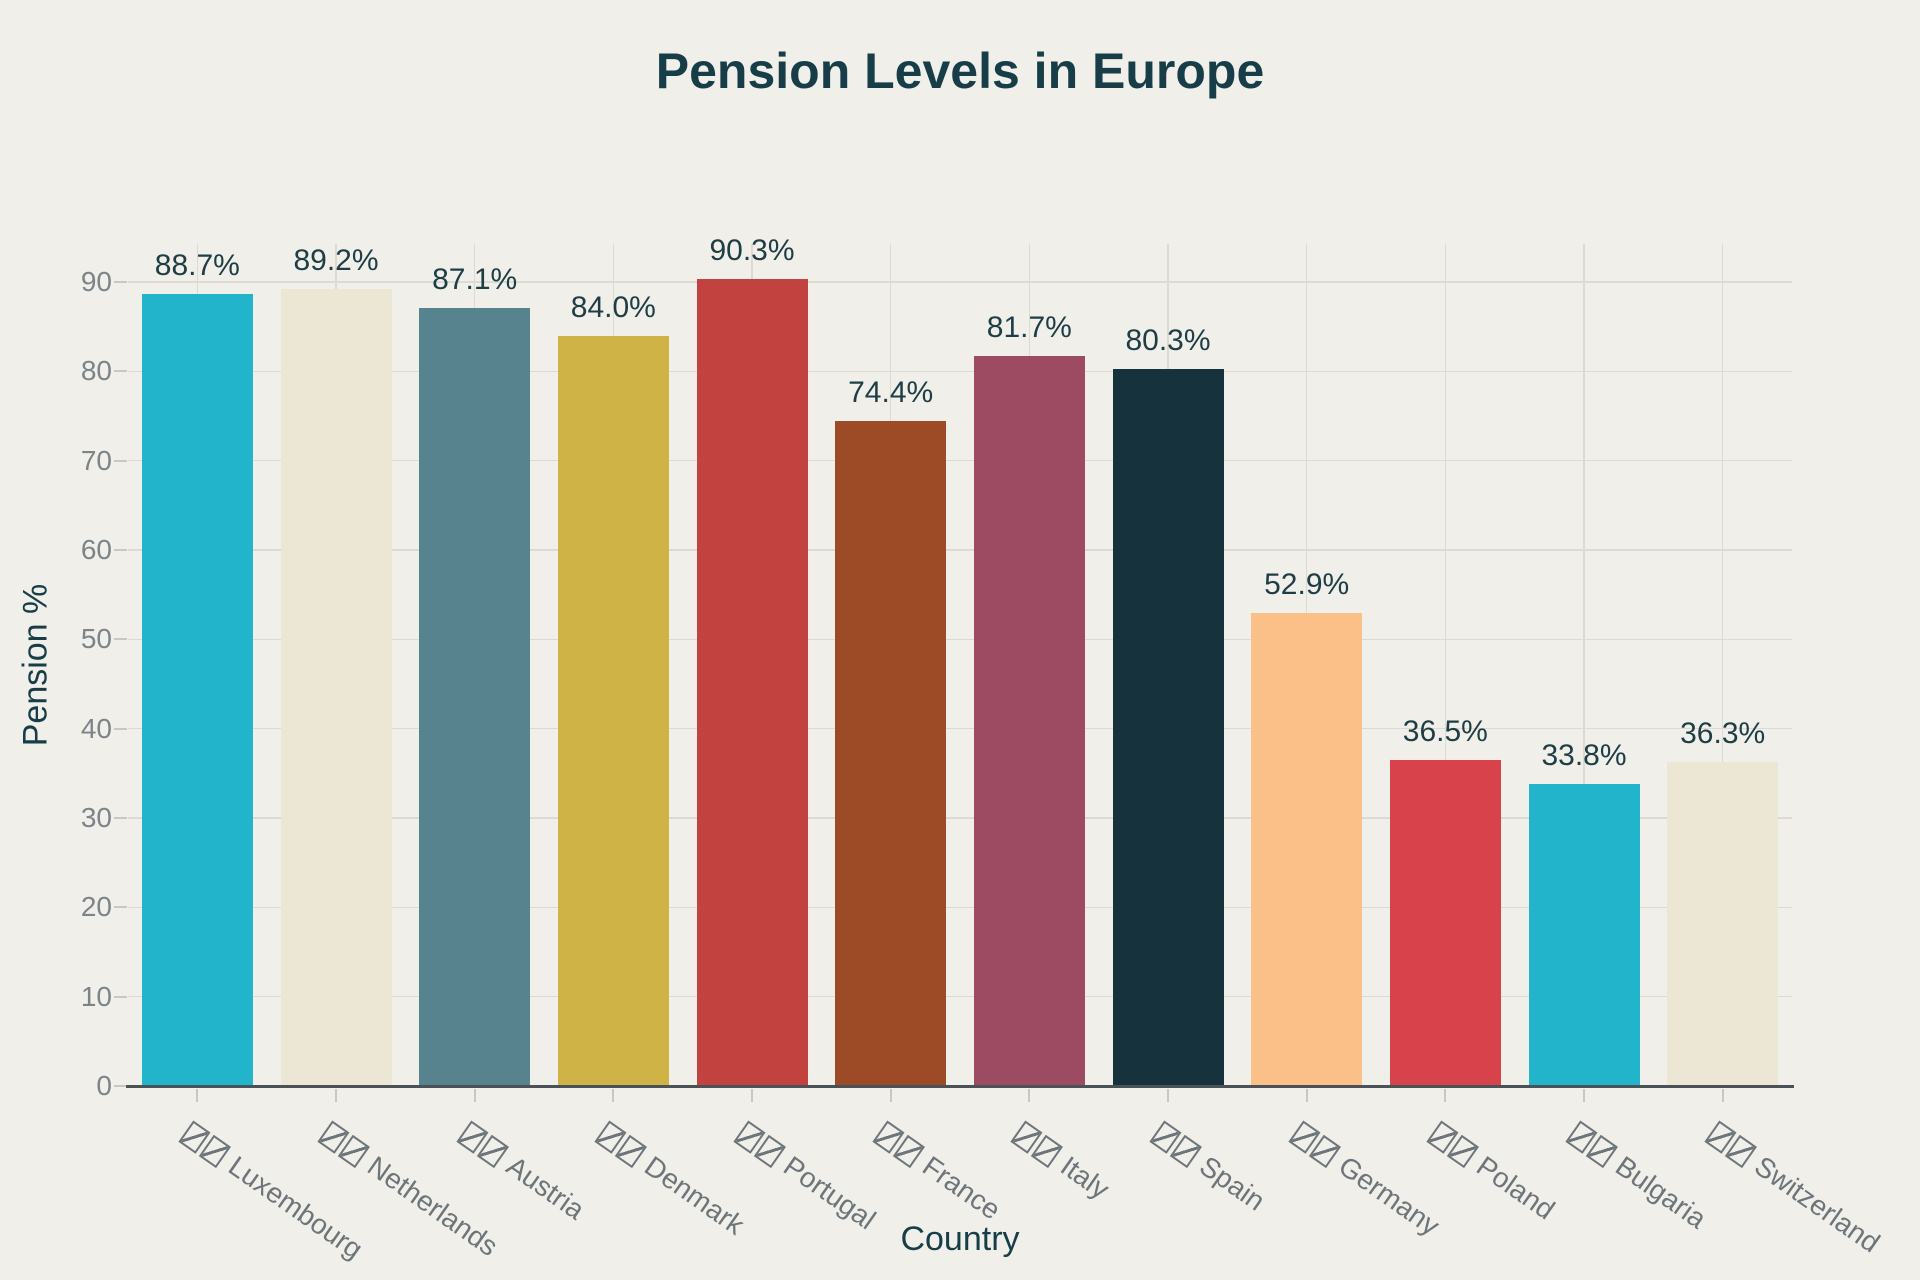  Describe the element at coordinates (96, 639) in the screenshot. I see `y-tick-label: 50` at that location.